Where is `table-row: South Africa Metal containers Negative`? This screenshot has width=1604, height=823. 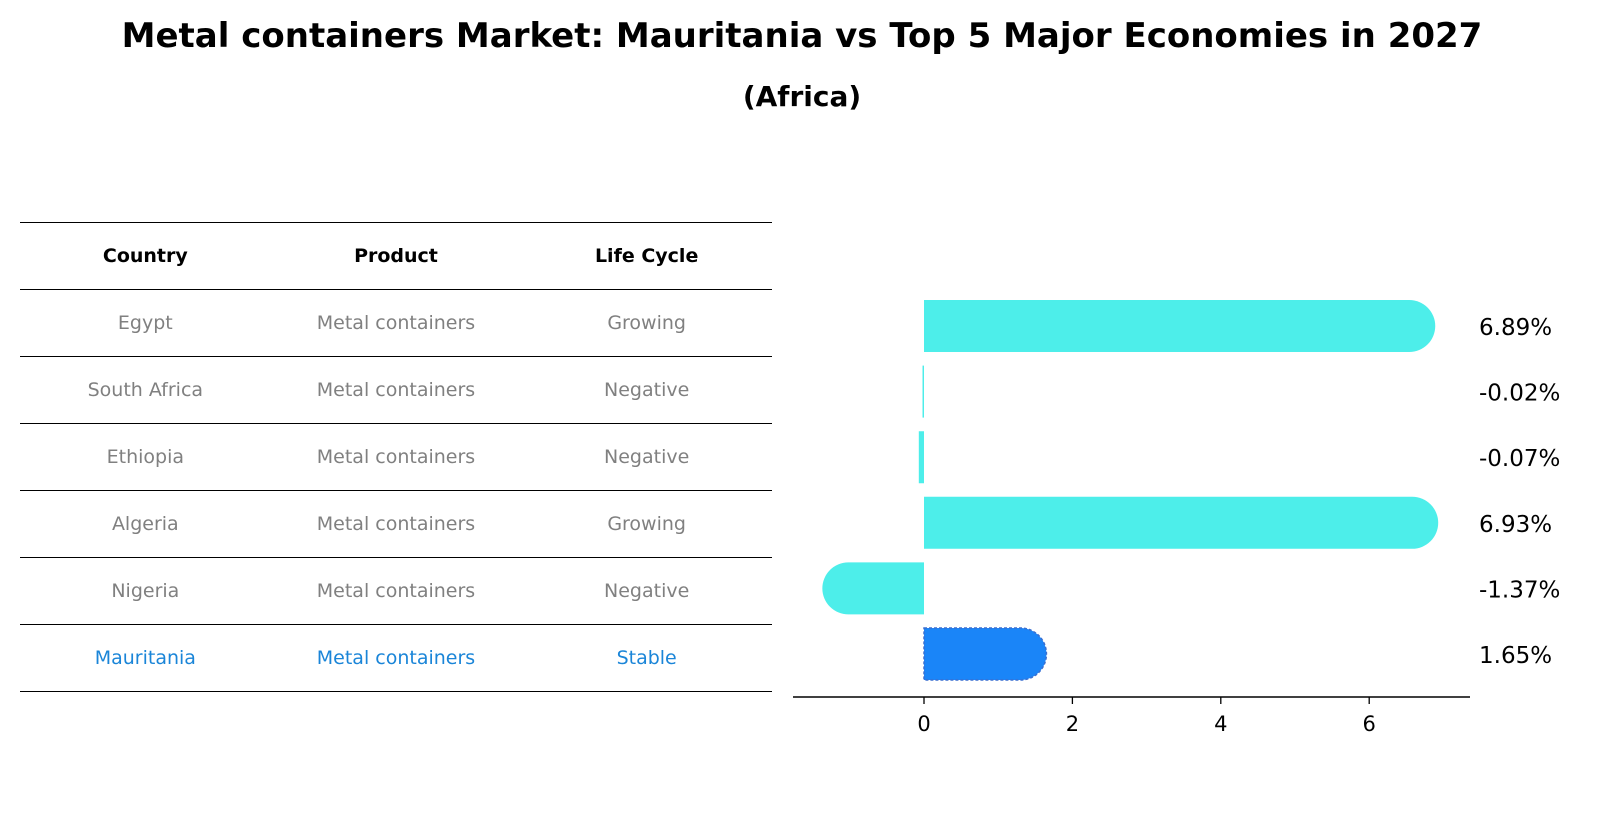 table-row: South Africa Metal containers Negative is located at coordinates (396, 390).